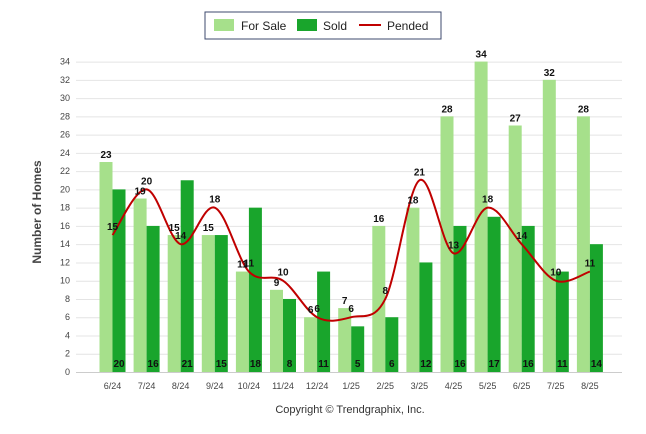 This screenshot has height=434, width=646. I want to click on data-label-for-sale: 32, so click(550, 73).